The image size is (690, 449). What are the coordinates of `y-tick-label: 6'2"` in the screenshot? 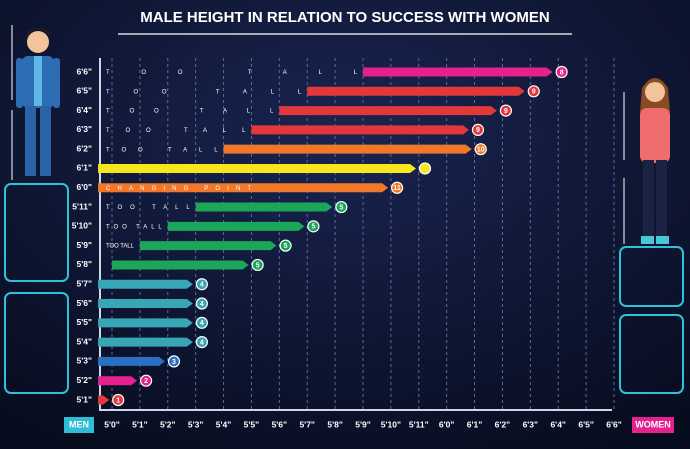 It's located at (84, 148).